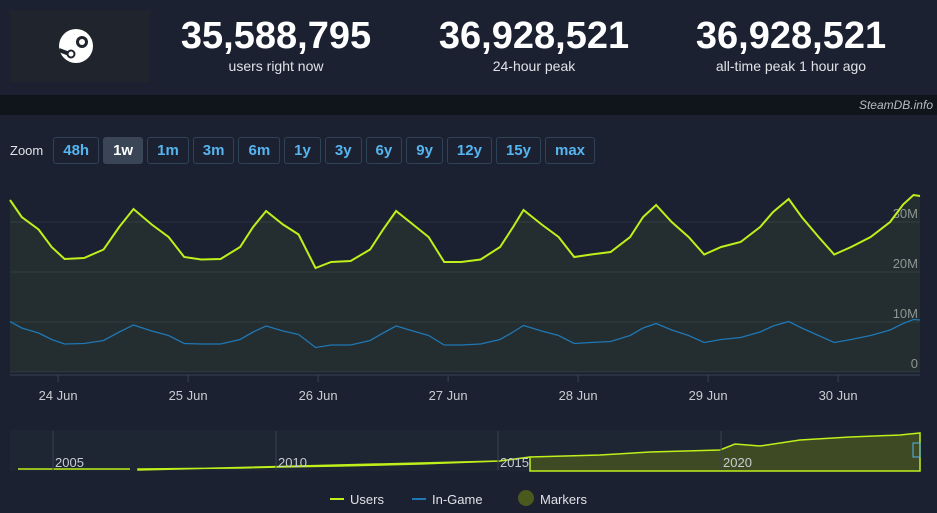 Image resolution: width=937 pixels, height=513 pixels. What do you see at coordinates (916, 450) in the screenshot?
I see `navigator-handle` at bounding box center [916, 450].